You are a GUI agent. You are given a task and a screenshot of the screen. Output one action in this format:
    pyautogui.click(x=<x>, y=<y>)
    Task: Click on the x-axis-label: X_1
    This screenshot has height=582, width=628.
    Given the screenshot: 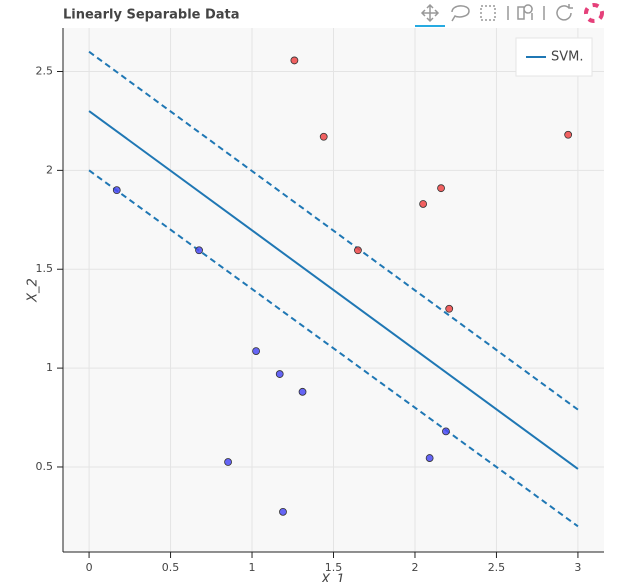 What is the action you would take?
    pyautogui.click(x=332, y=577)
    